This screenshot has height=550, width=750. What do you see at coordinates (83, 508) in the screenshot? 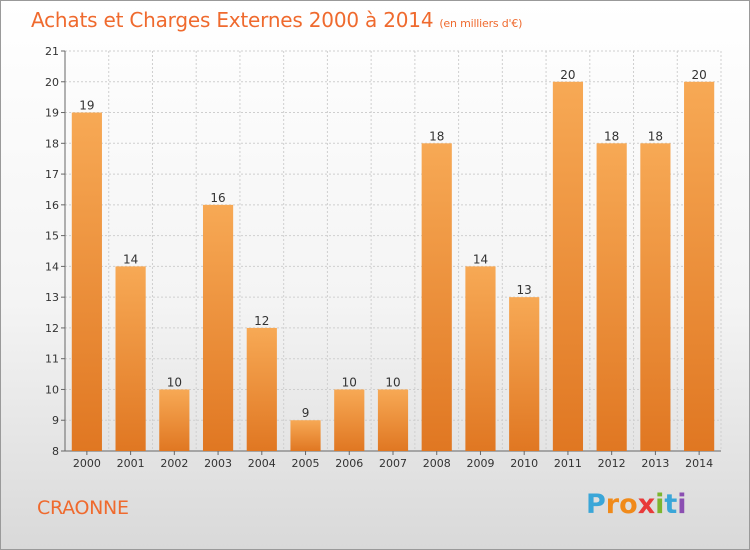
I see `commune-name: CRAONNE` at bounding box center [83, 508].